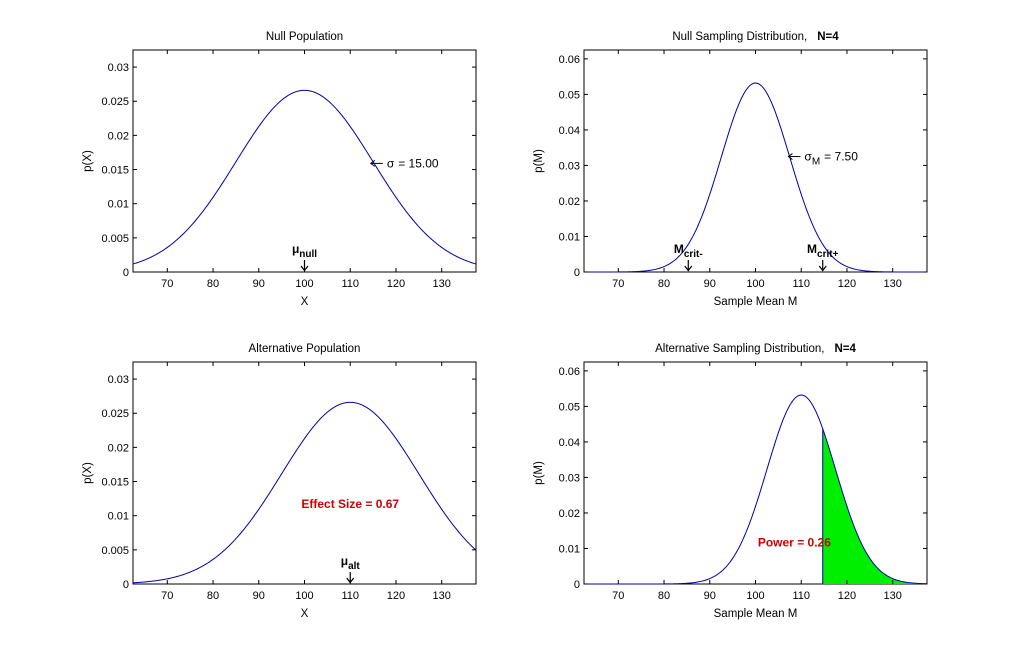 This screenshot has height=661, width=1024. I want to click on chart-title-text: Null Population, so click(304, 37).